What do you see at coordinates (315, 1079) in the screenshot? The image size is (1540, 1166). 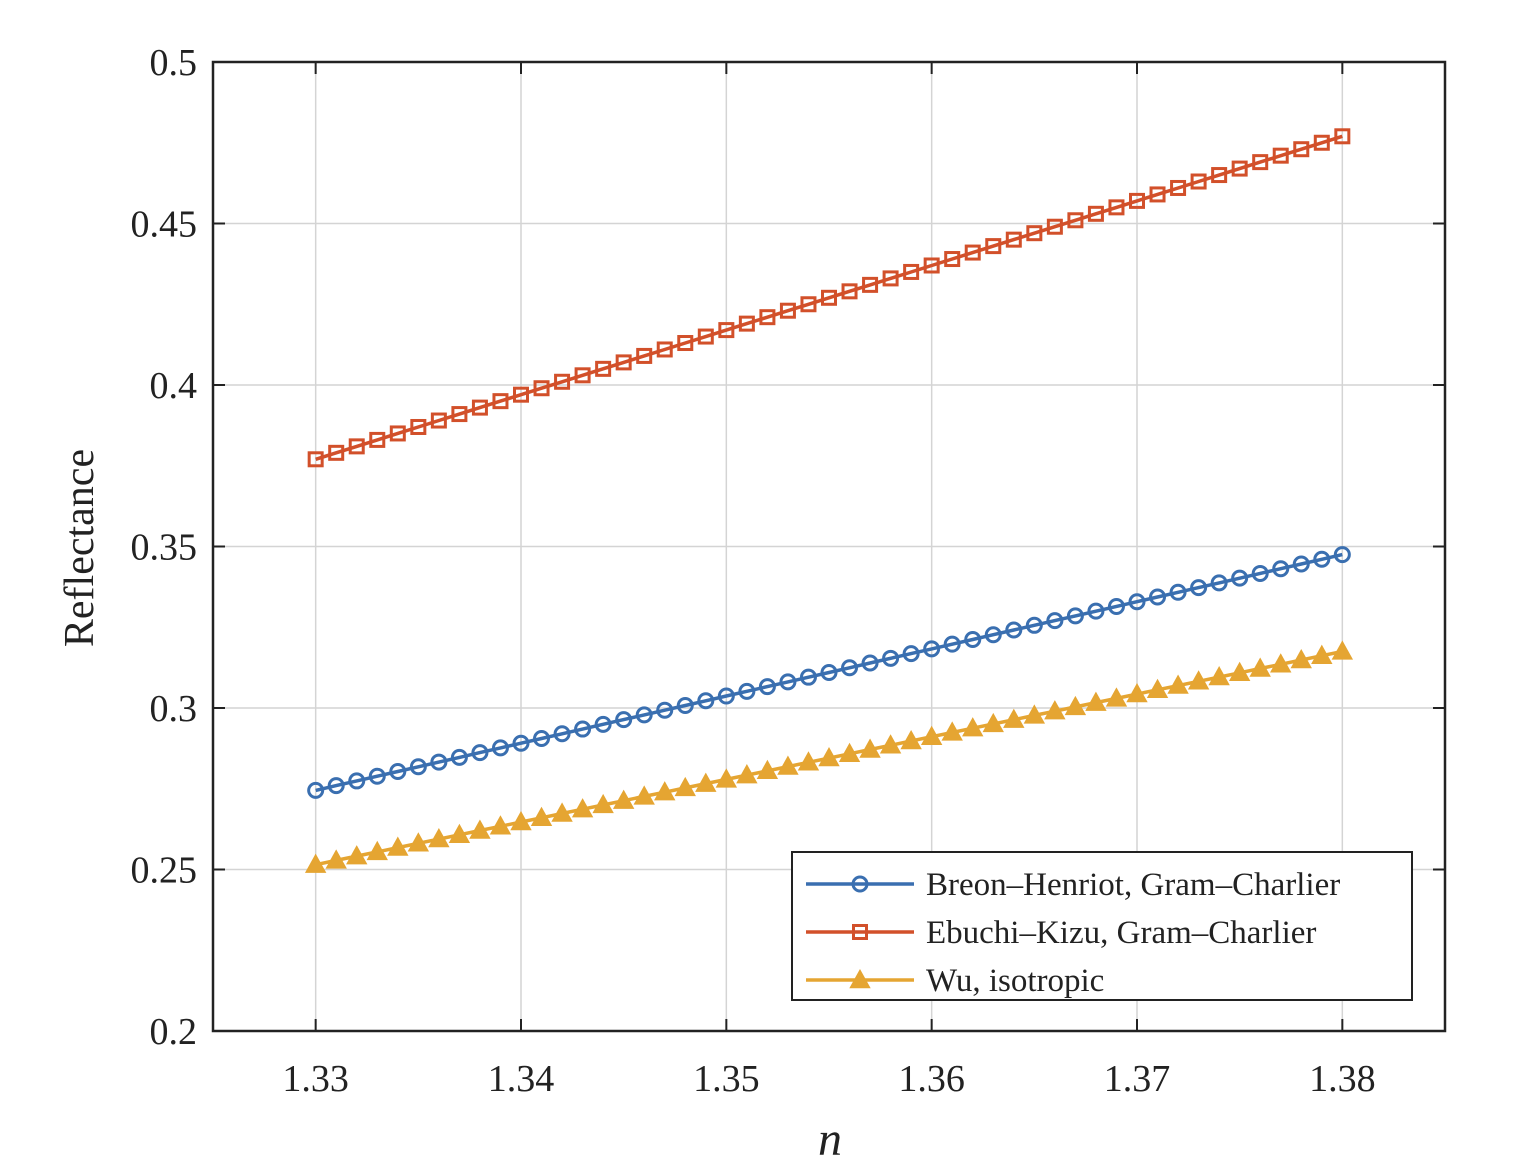 I see `x-tick-label: 1.33` at bounding box center [315, 1079].